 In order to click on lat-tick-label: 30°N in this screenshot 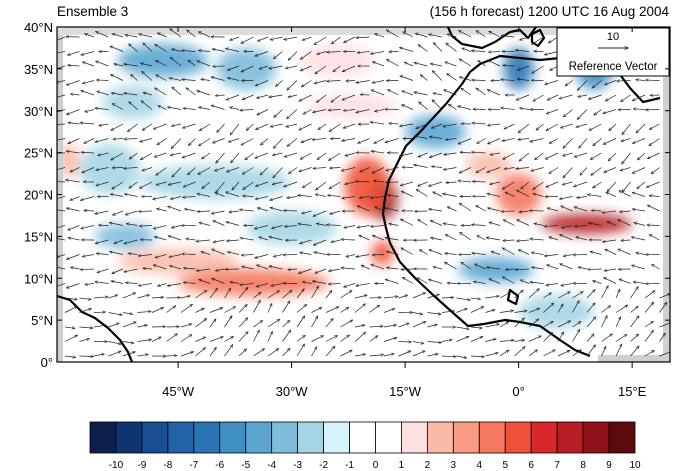, I will do `click(38, 111)`.